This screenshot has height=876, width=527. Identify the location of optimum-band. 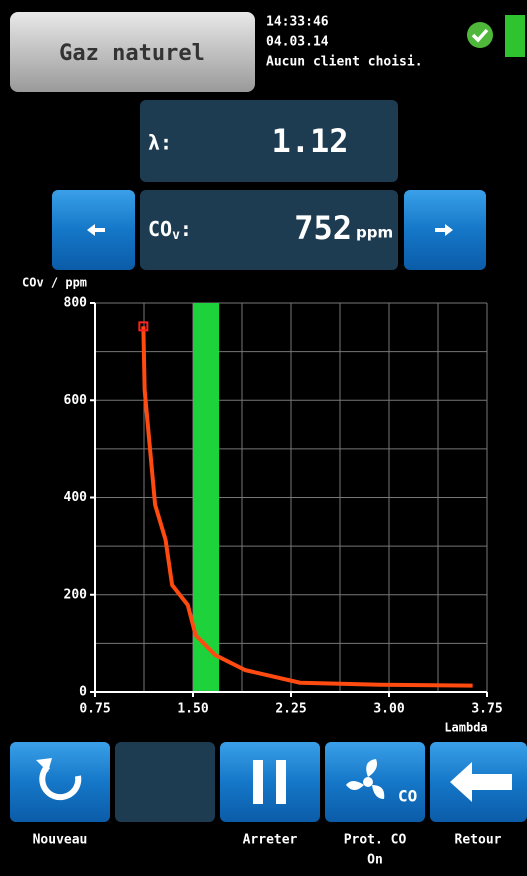
(206, 497).